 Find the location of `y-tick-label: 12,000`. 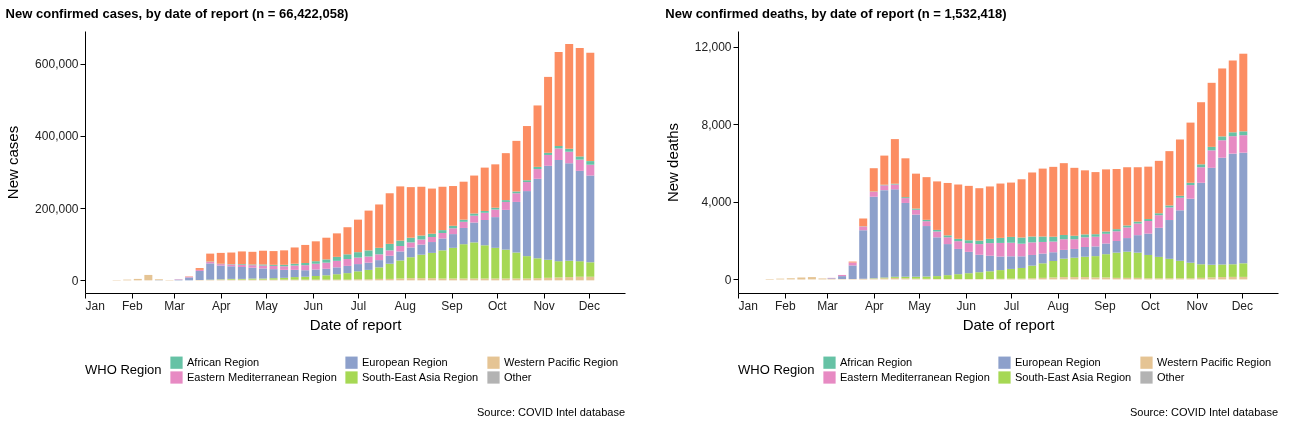

y-tick-label: 12,000 is located at coordinates (713, 47).